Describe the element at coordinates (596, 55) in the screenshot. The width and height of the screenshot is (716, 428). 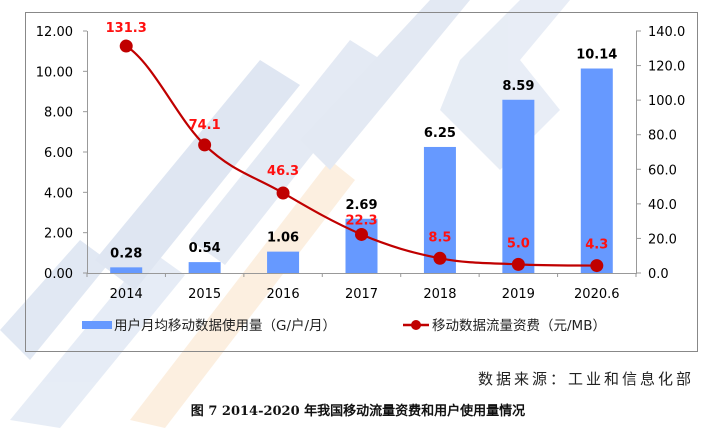
I see `bar-value-label: 10.14` at that location.